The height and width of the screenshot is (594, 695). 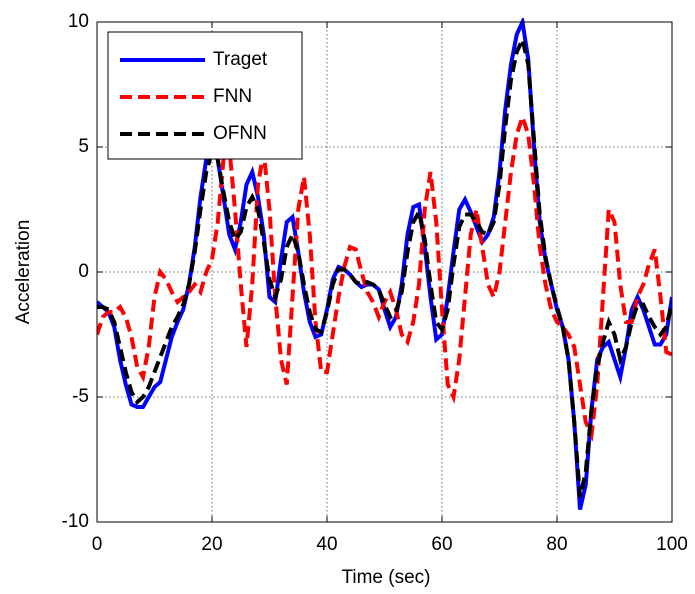 I want to click on legend-label: Traget, so click(x=240, y=59).